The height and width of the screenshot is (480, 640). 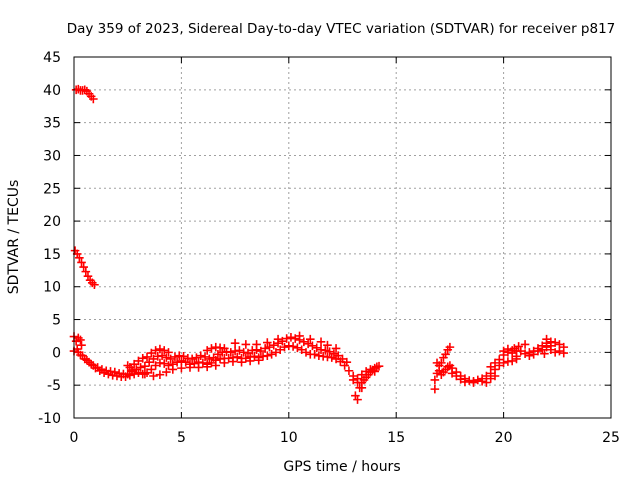 I want to click on y-tick-label: 45, so click(x=52, y=58).